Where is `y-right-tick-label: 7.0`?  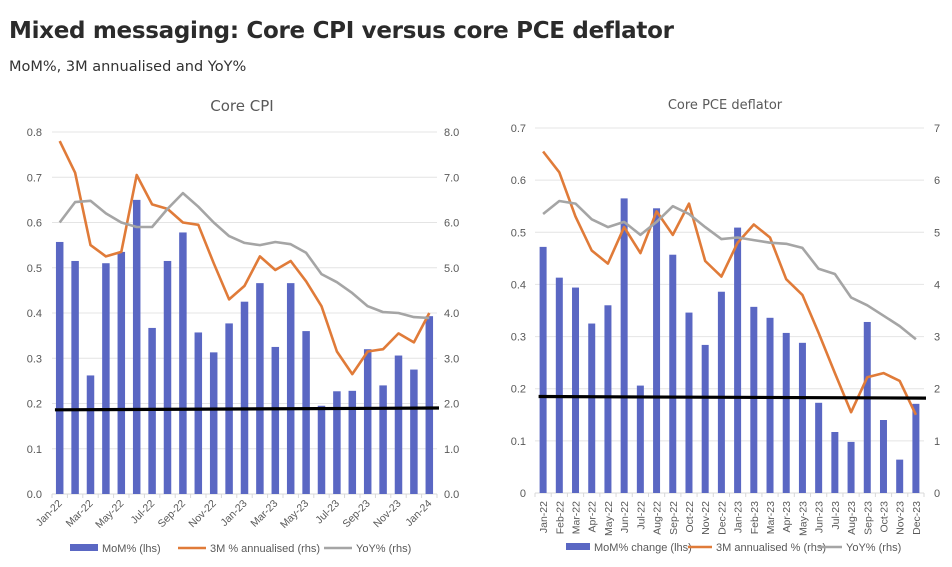 y-right-tick-label: 7.0 is located at coordinates (451, 178).